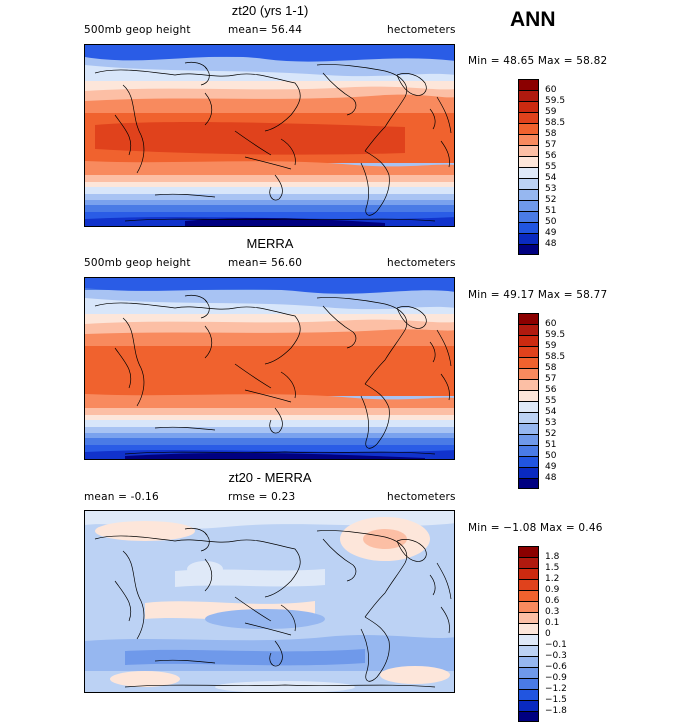 The height and width of the screenshot is (722, 700). What do you see at coordinates (555, 357) in the screenshot?
I see `colorbar-label: 58.5` at bounding box center [555, 357].